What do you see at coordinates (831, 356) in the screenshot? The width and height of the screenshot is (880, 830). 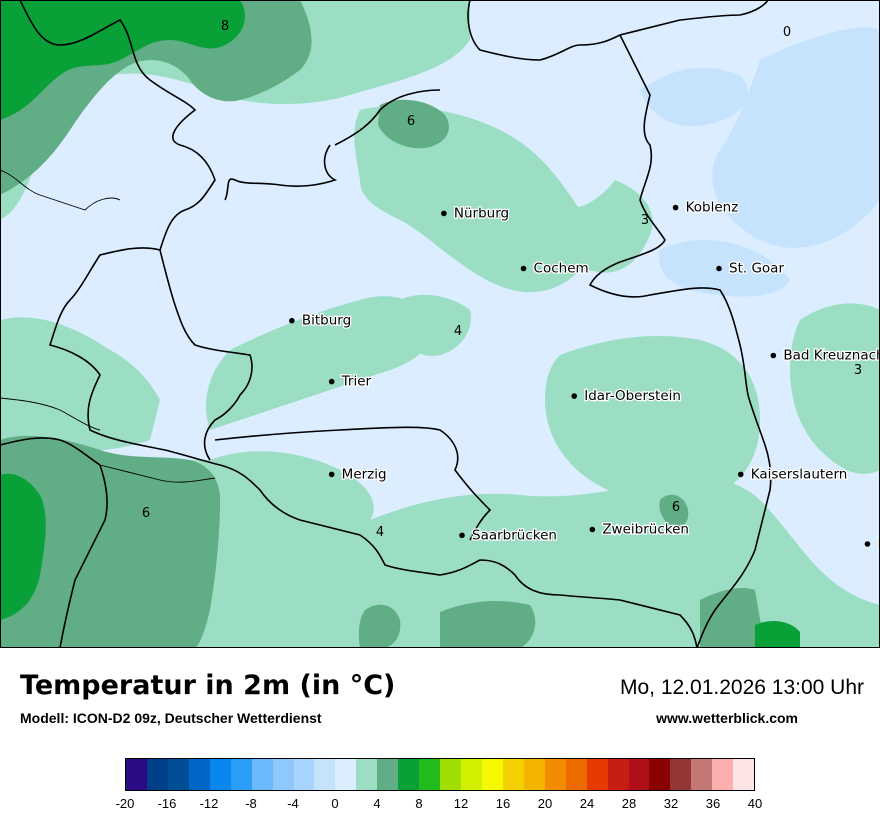 I see `city-label: Bad Kreuznach` at bounding box center [831, 356].